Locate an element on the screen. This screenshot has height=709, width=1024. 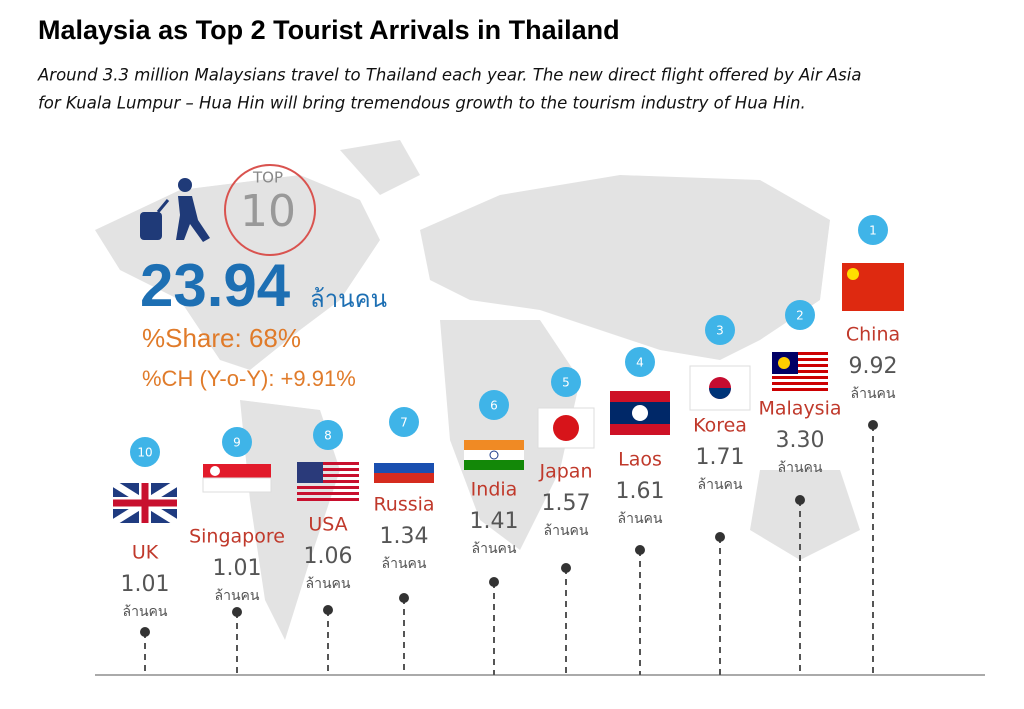
country-name: Laos is located at coordinates (640, 460).